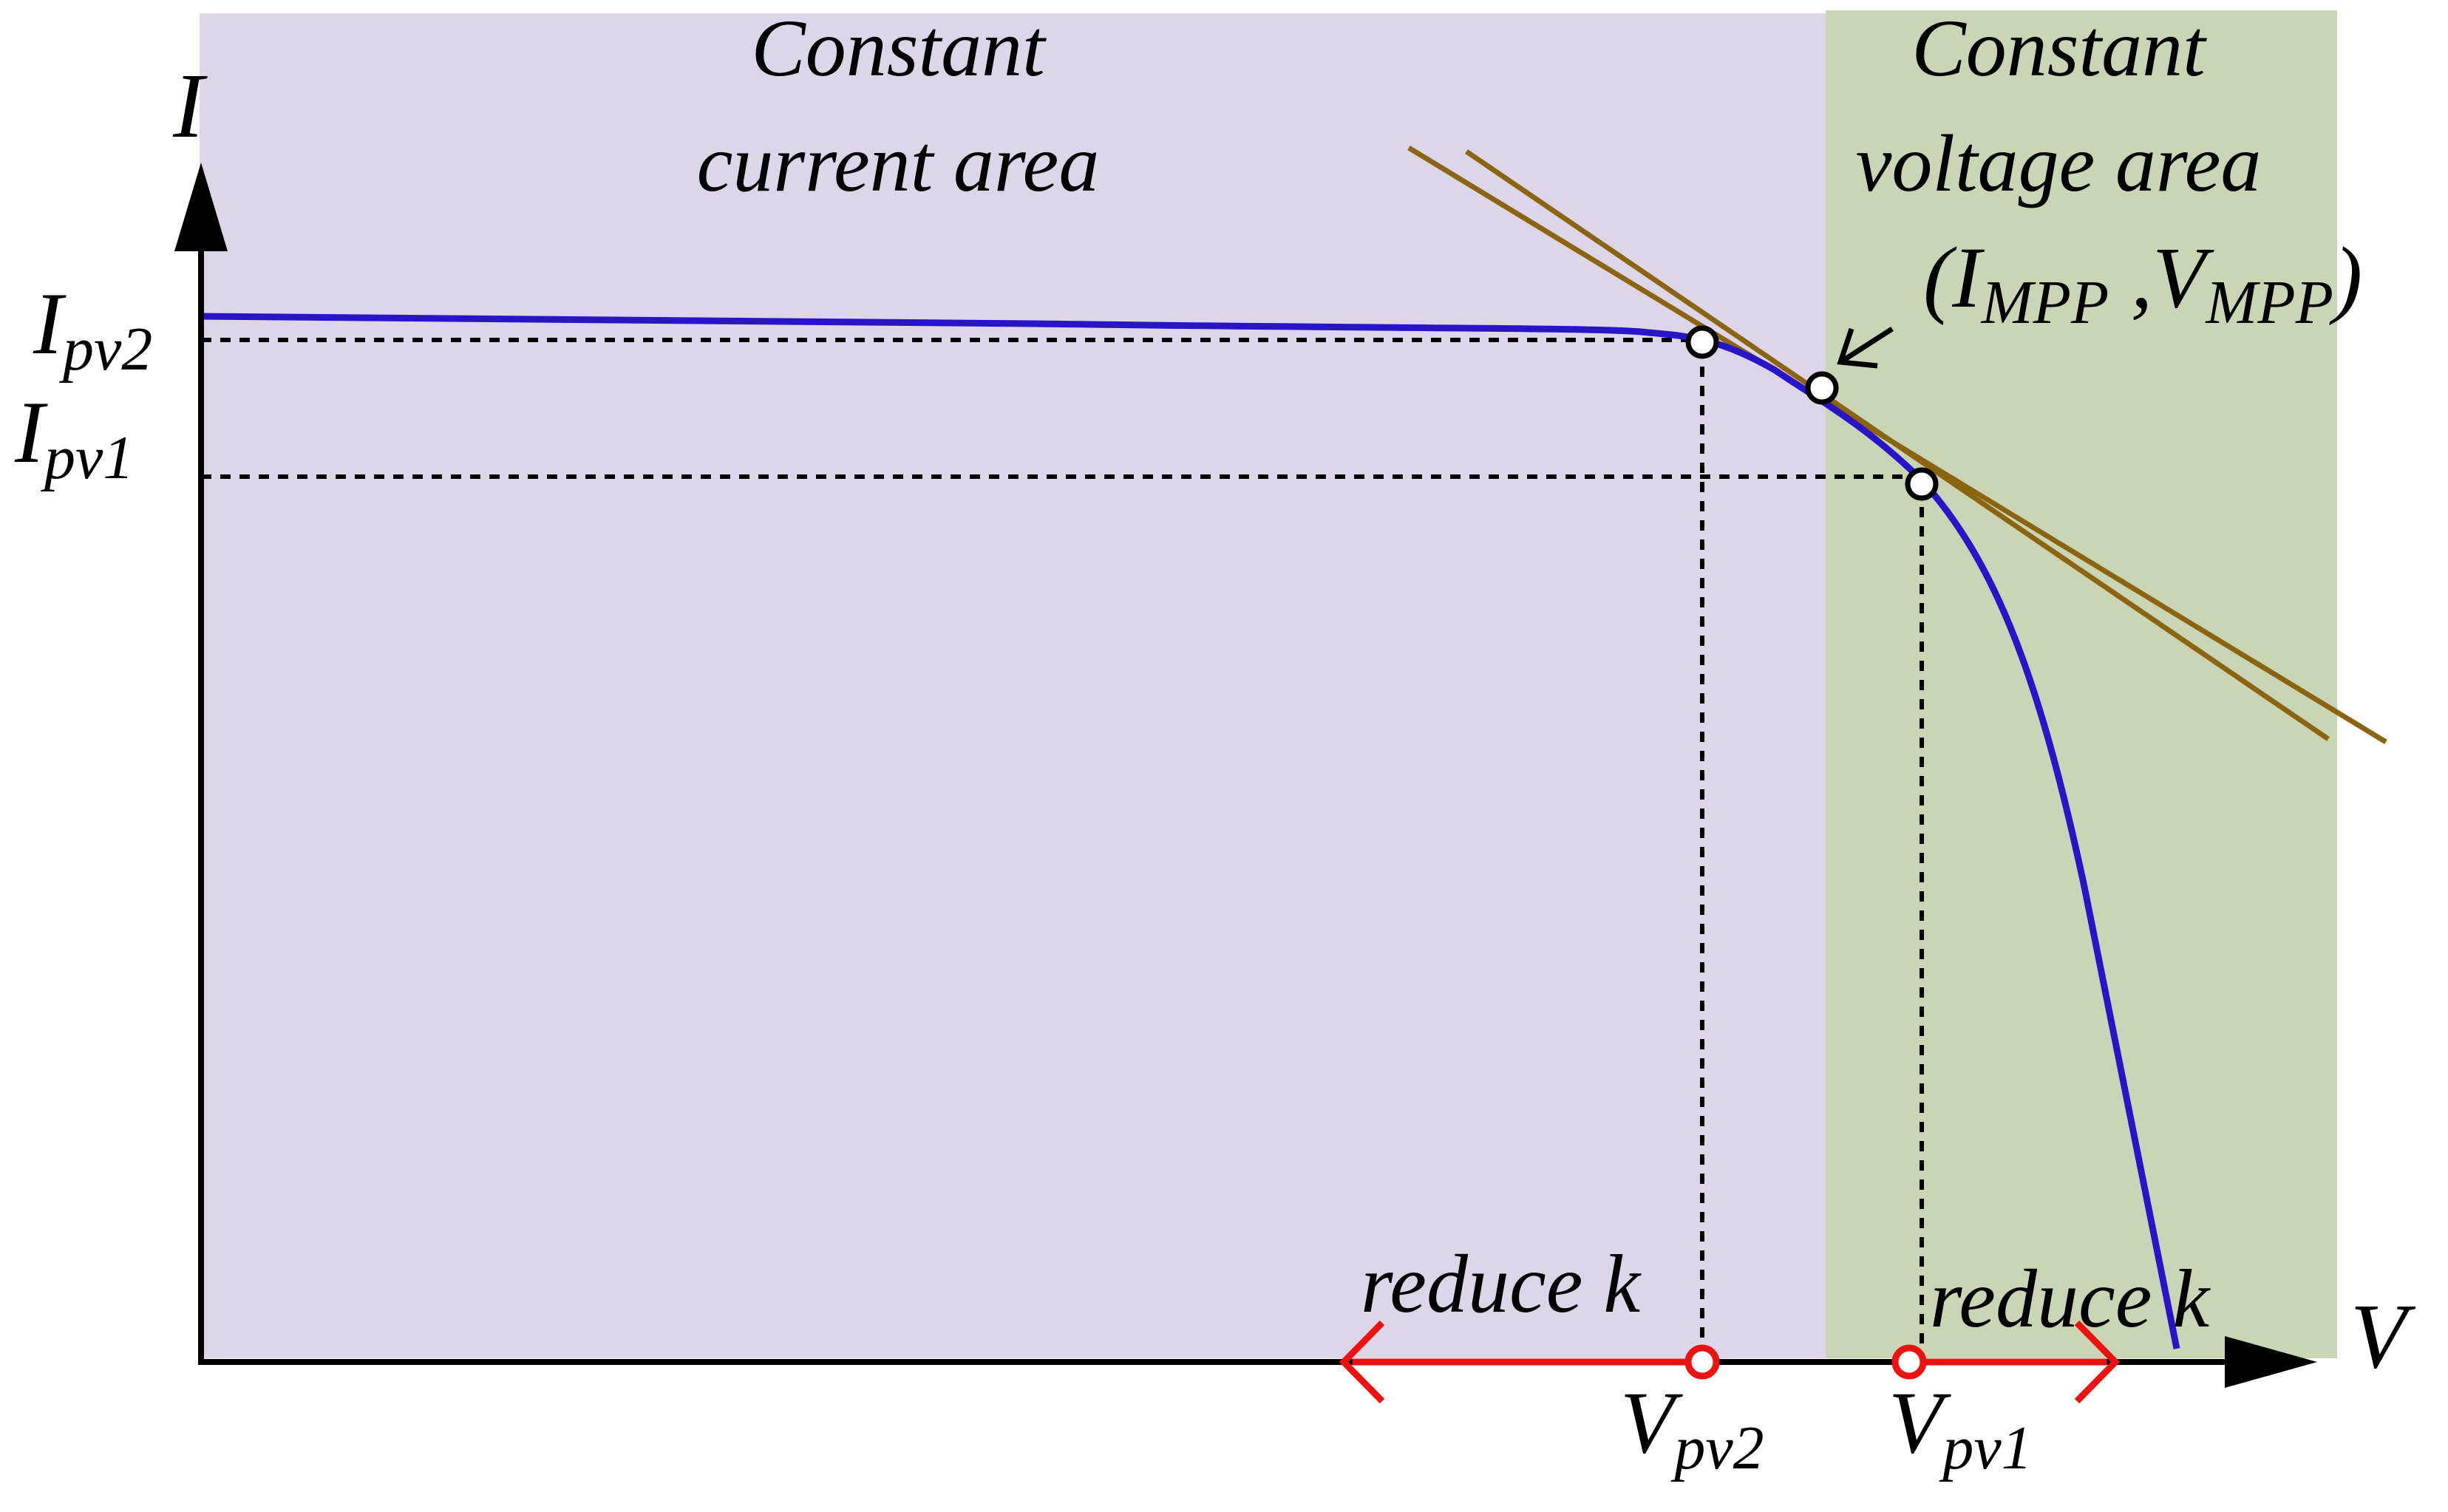  I want to click on mpp-v-main: V, so click(2183, 277).